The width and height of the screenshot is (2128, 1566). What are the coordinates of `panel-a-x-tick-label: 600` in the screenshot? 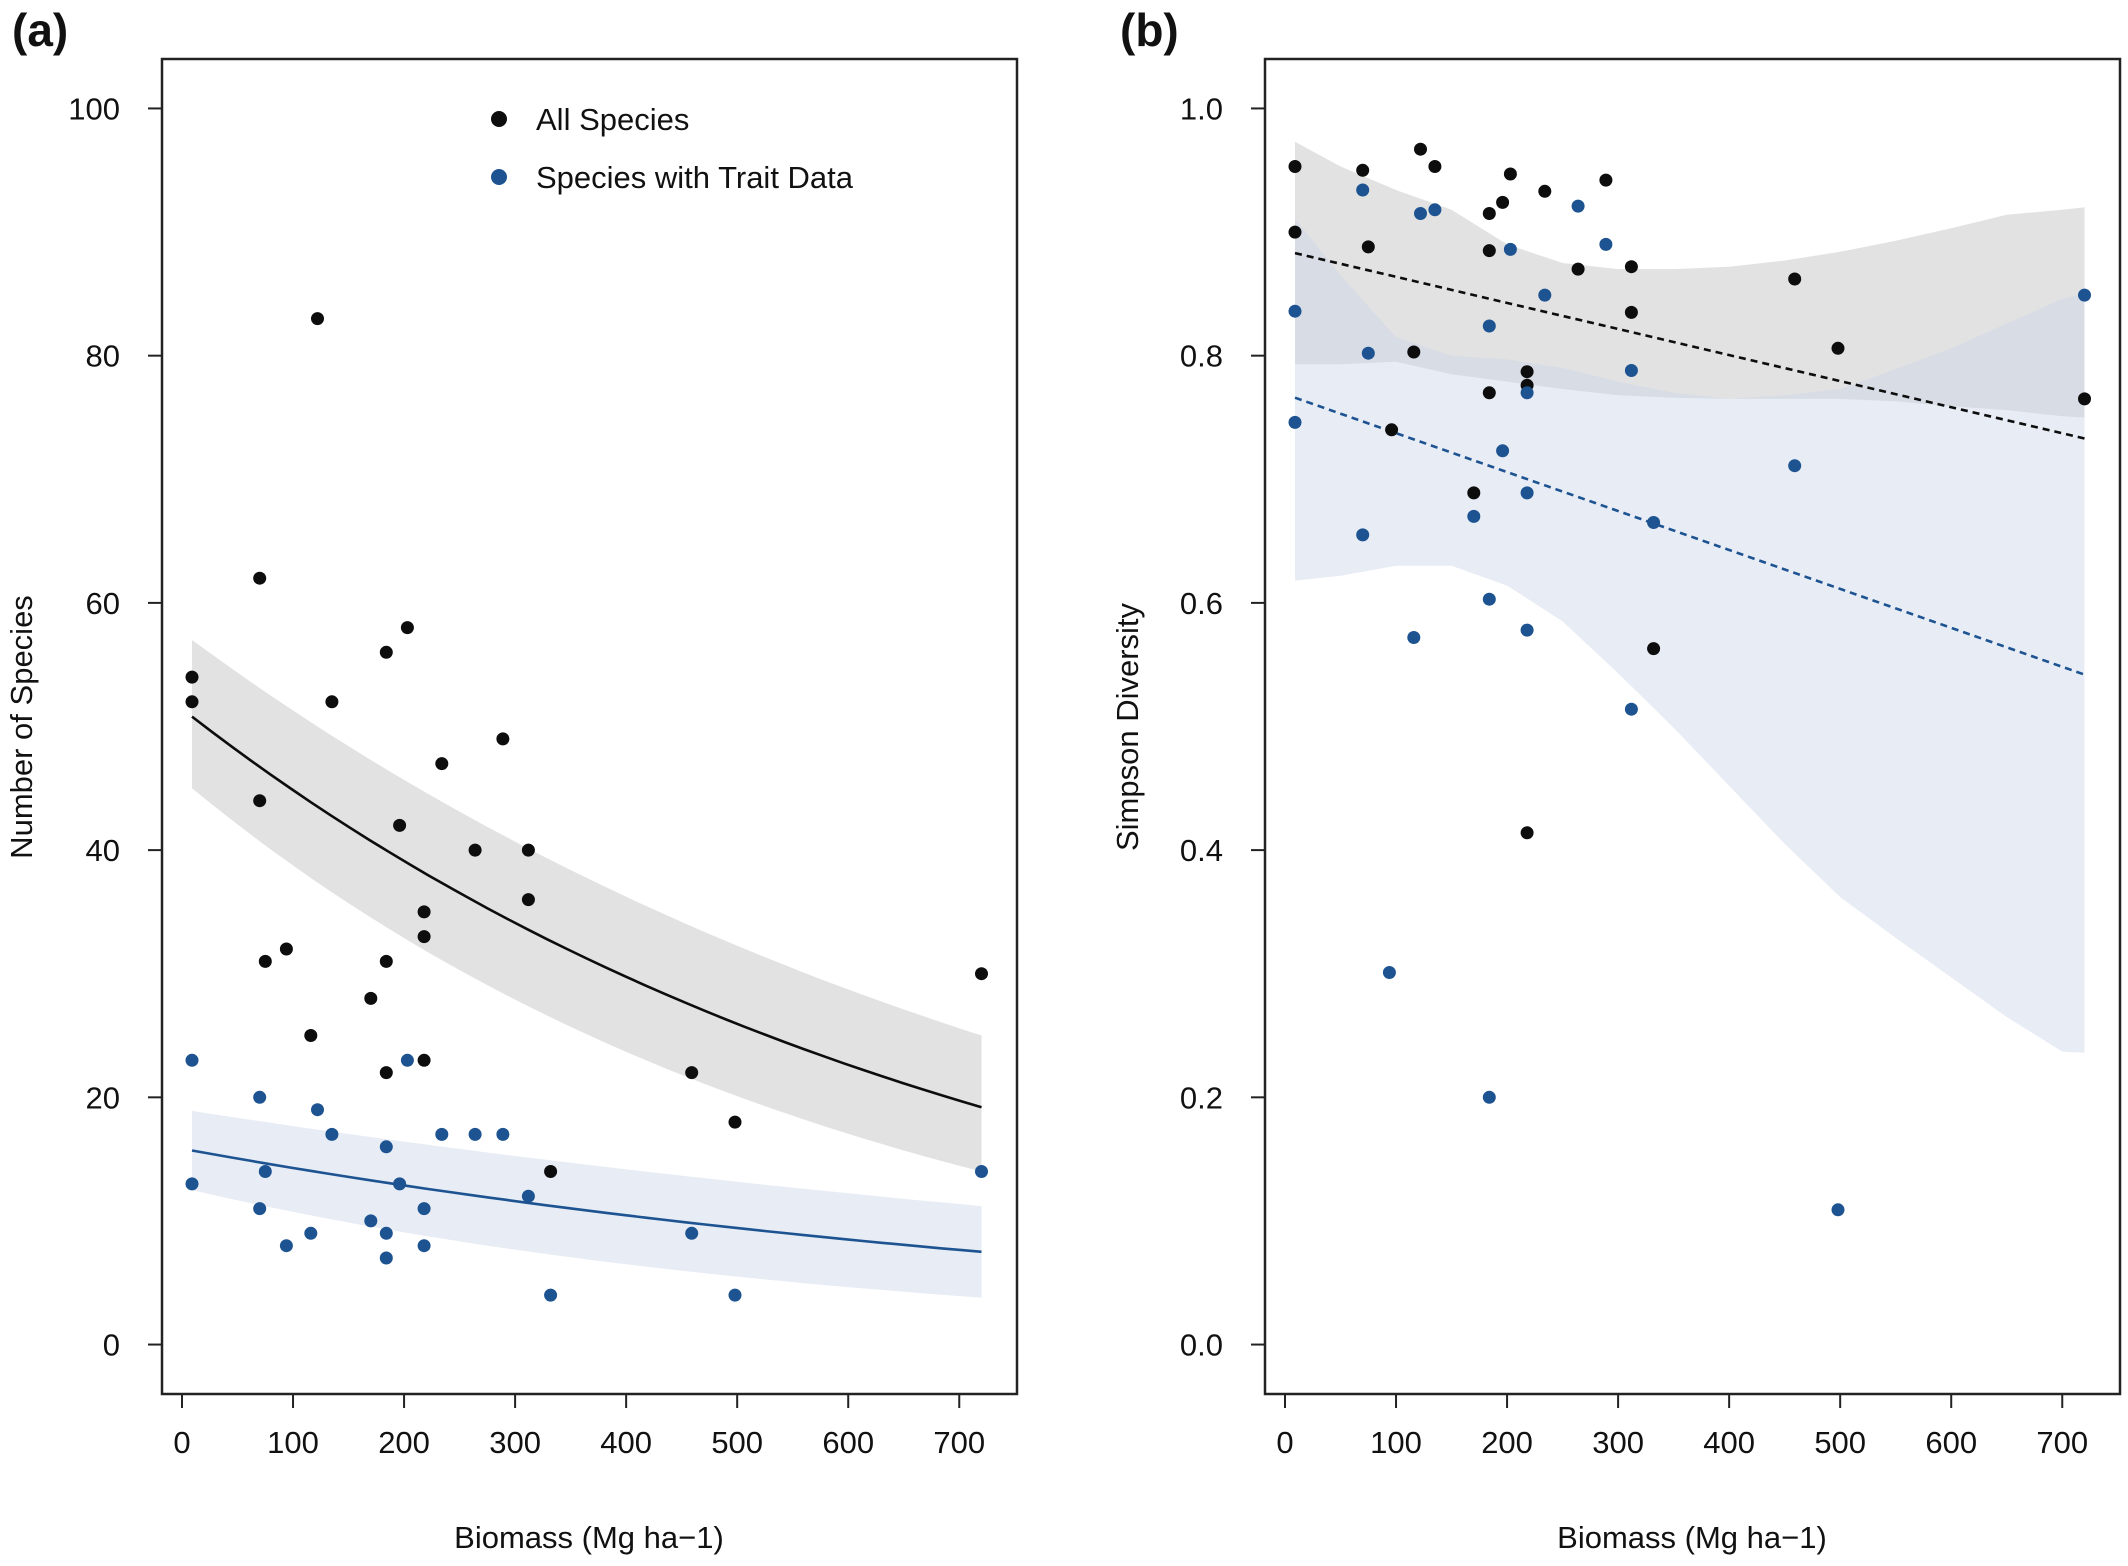 It's located at (848, 1442).